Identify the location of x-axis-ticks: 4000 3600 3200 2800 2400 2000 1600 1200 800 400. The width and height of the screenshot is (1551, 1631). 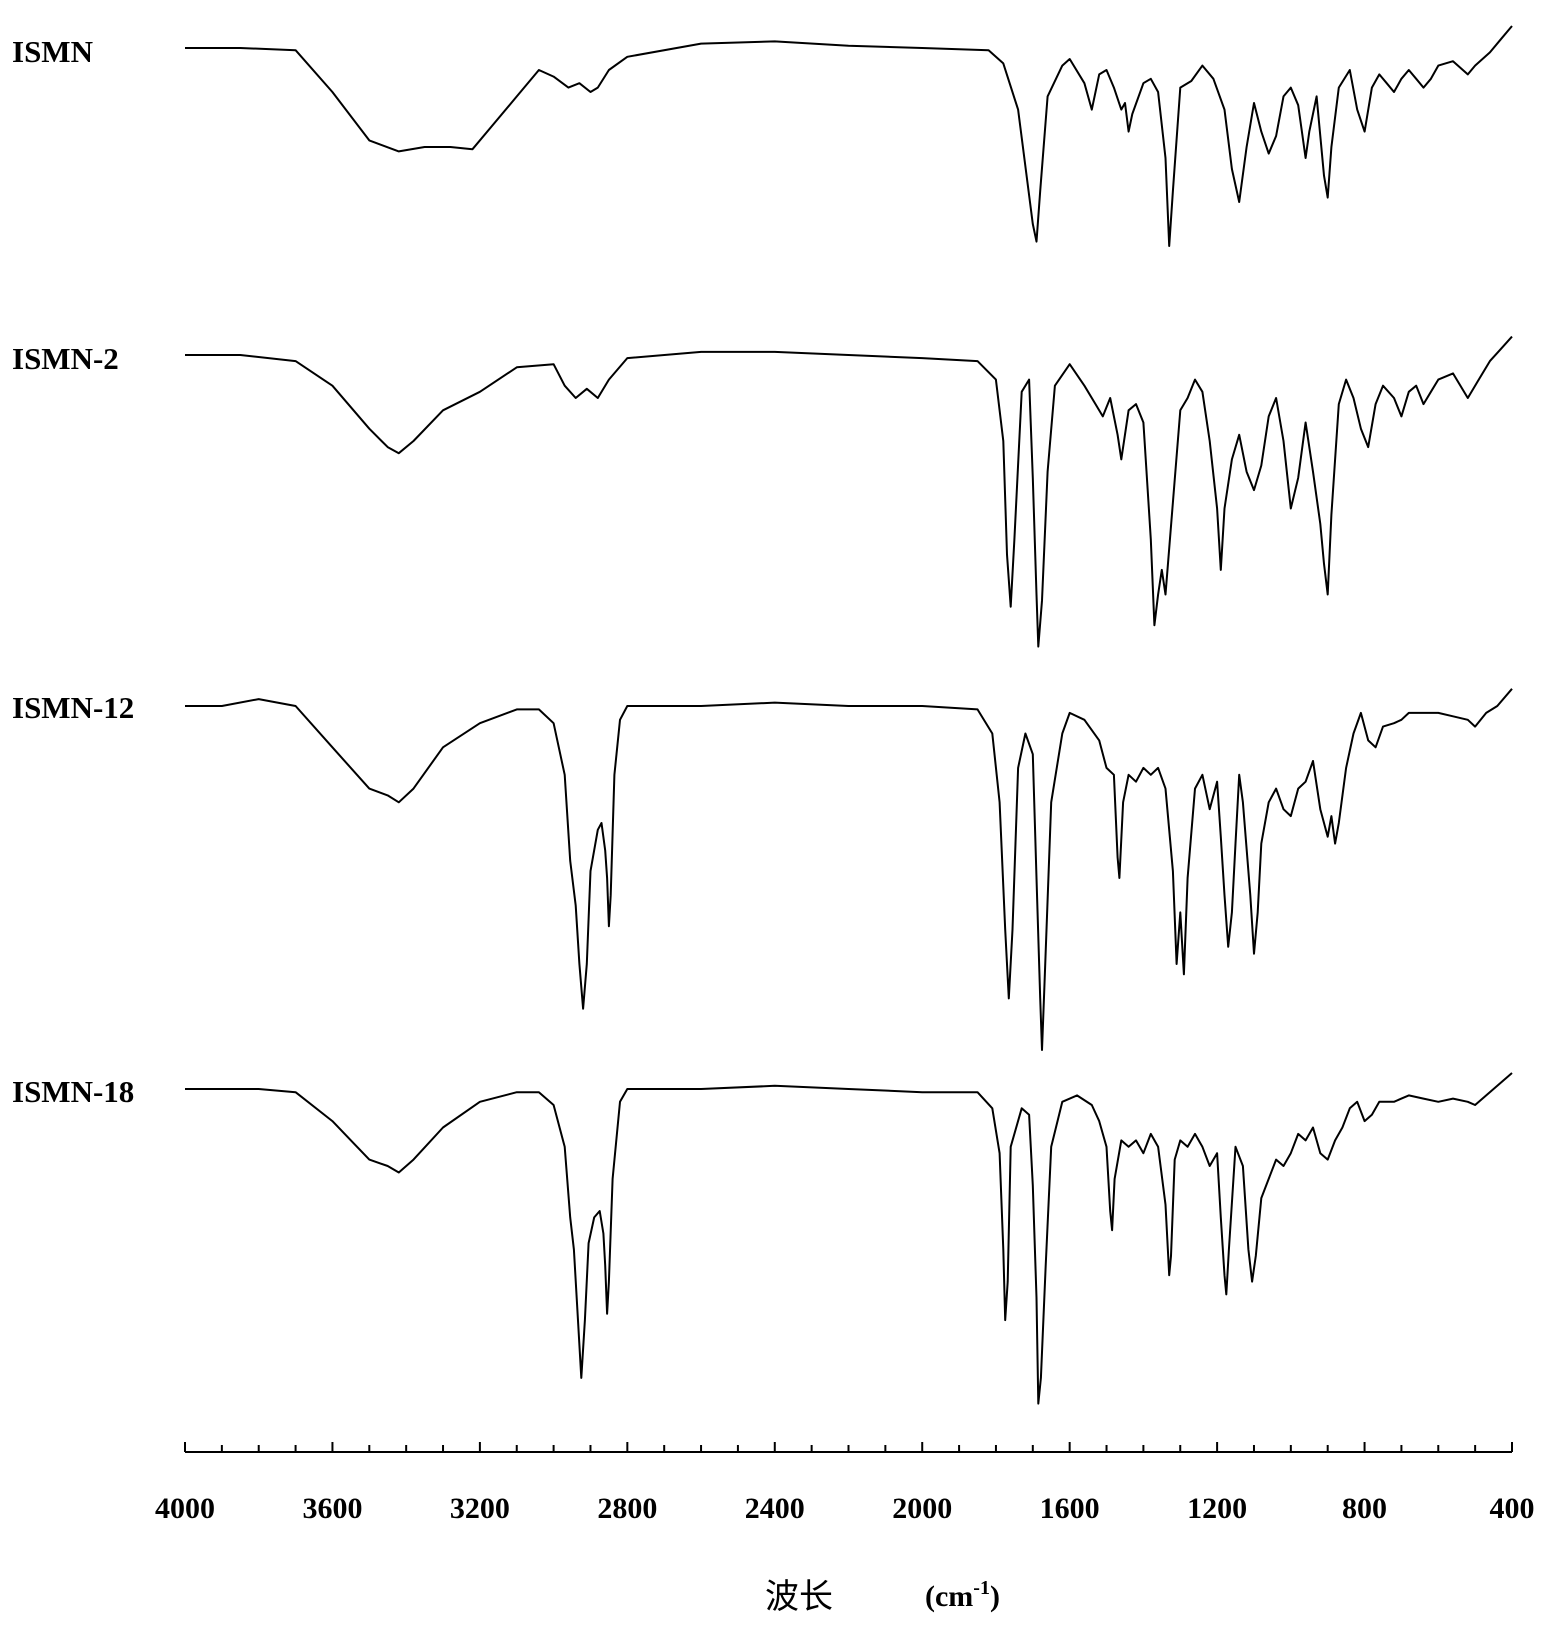
(845, 1483).